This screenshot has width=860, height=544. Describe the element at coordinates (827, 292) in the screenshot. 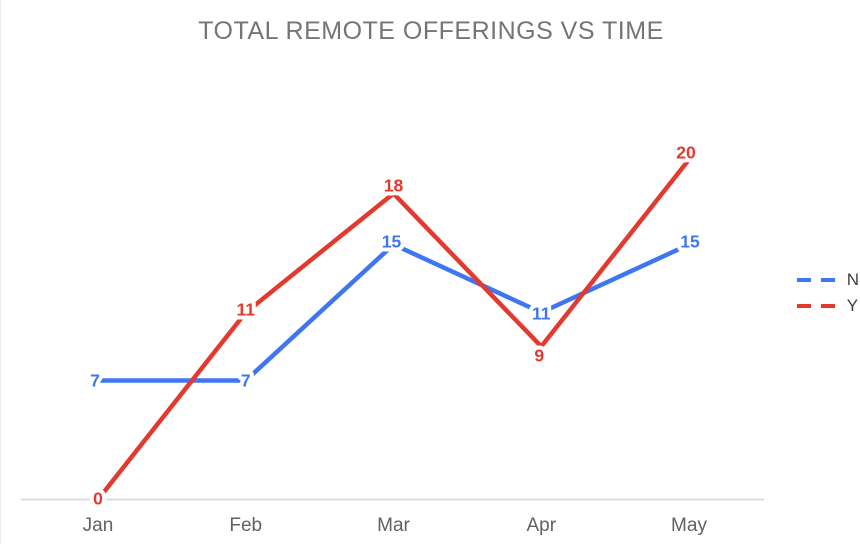

I see `chart-legend: N Y` at that location.